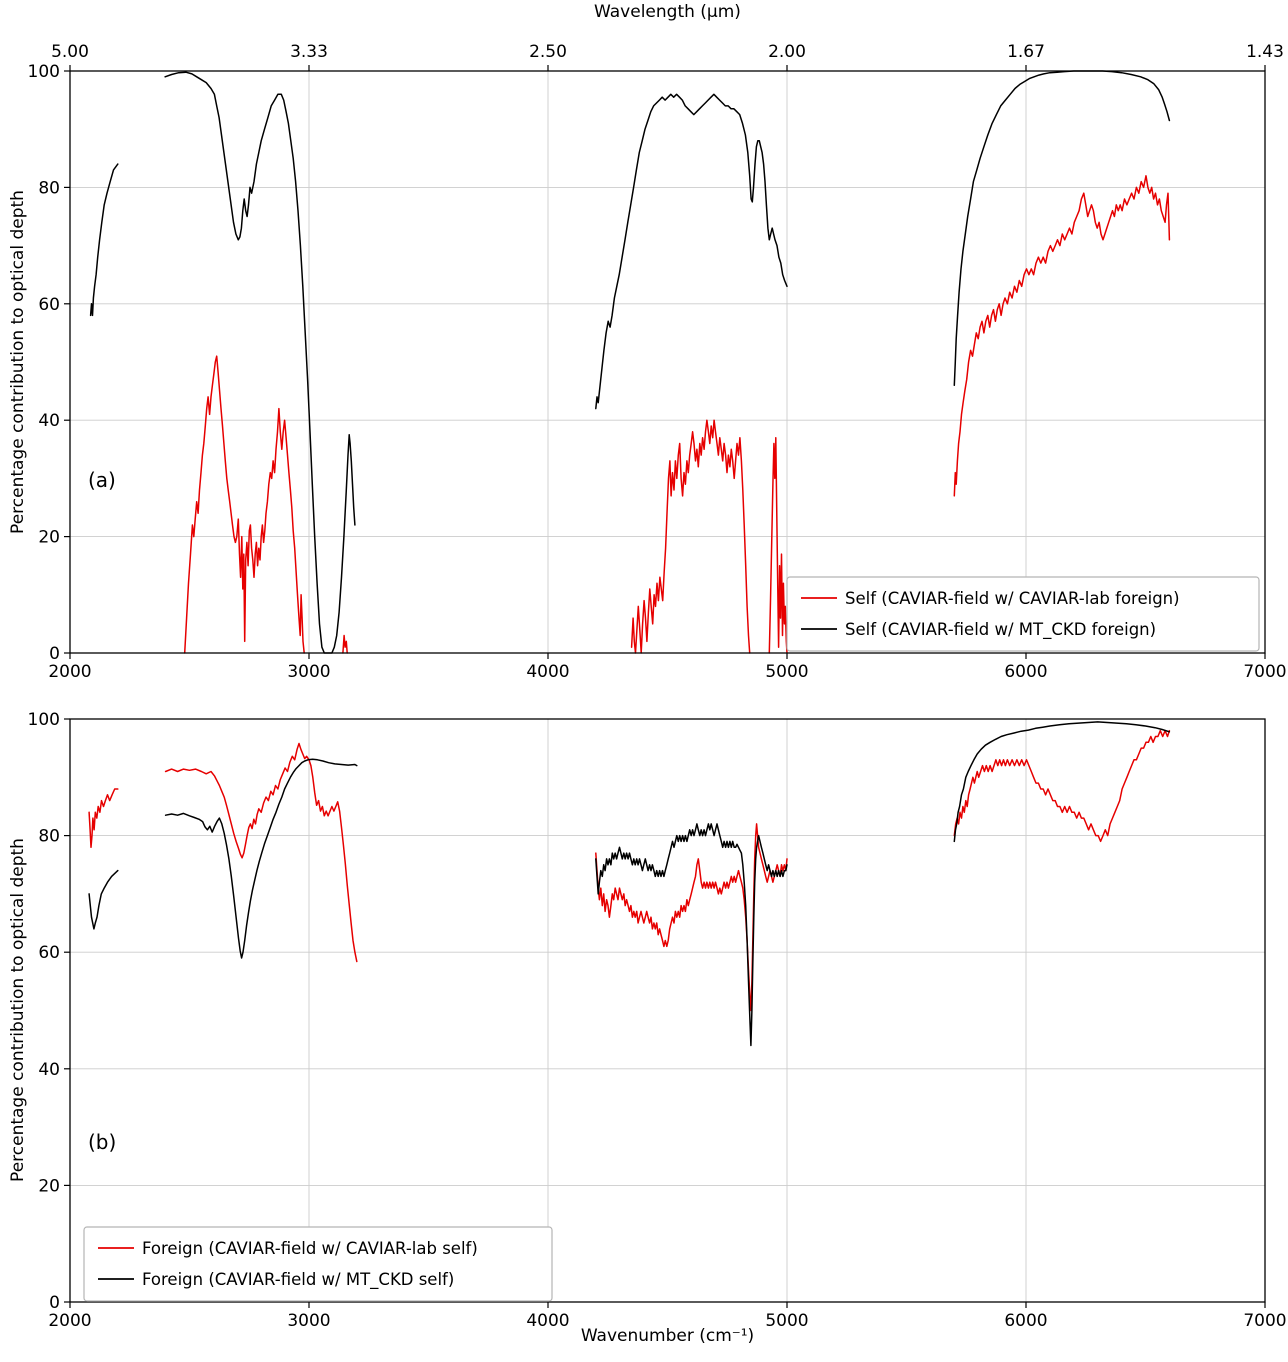 This screenshot has height=1362, width=1288. I want to click on legend-label: Foreign (CAVIAR-field w/ MT_CKD self), so click(298, 1280).